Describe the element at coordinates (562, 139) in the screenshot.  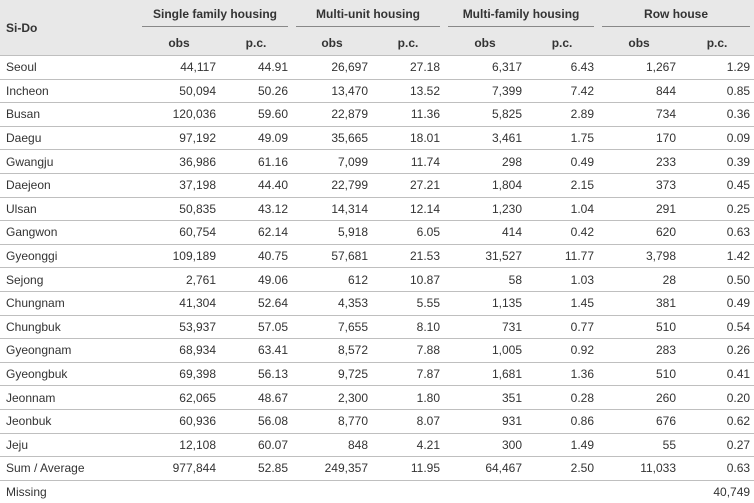
I see `cell-pc: 1.75` at that location.